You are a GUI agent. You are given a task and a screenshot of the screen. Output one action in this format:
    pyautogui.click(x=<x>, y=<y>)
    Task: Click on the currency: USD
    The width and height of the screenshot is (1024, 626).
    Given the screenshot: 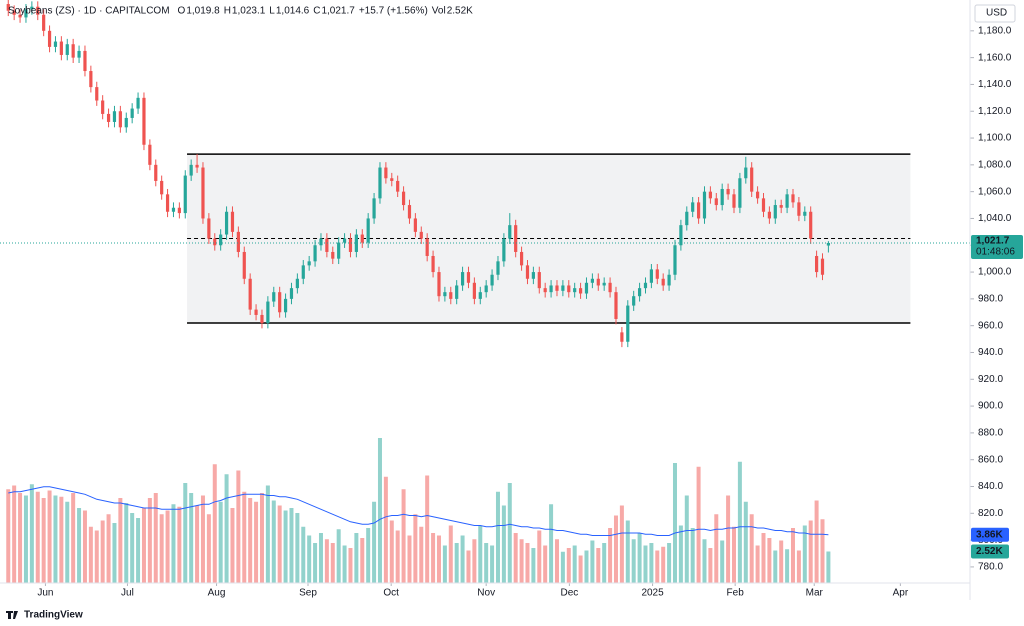 What is the action you would take?
    pyautogui.click(x=996, y=13)
    